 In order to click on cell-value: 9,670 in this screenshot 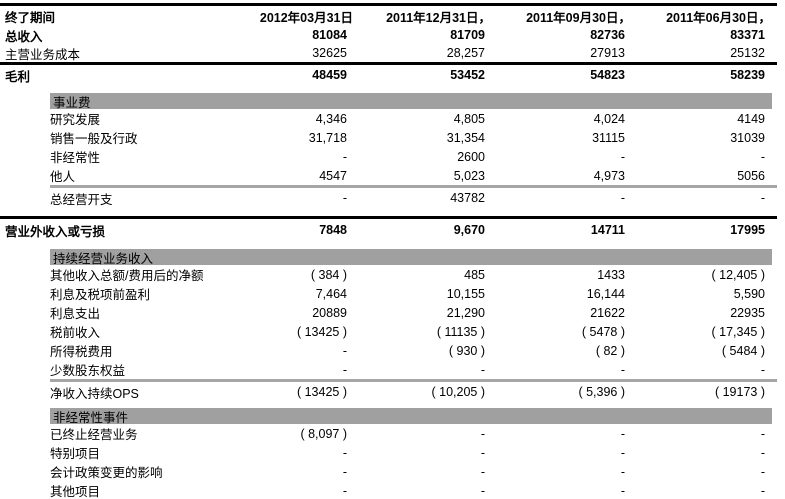, I will do `click(469, 230)`.